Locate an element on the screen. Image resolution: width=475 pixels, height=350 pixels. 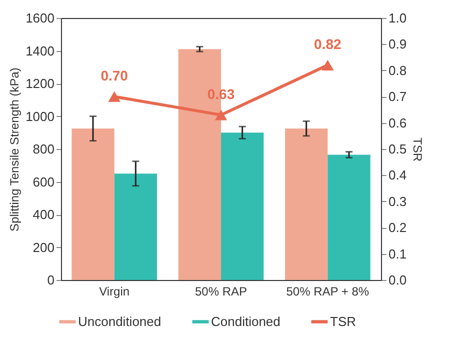
x-tick-label: 50% RAP is located at coordinates (221, 291).